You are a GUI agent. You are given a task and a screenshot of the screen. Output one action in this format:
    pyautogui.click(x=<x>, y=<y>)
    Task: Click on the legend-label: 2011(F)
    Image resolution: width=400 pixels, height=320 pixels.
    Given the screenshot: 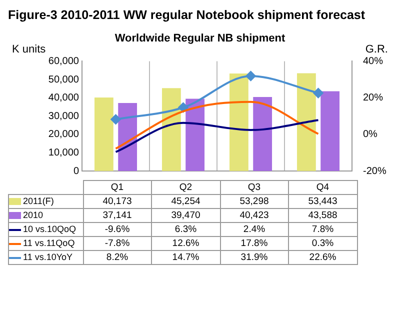 What is the action you would take?
    pyautogui.click(x=45, y=201)
    